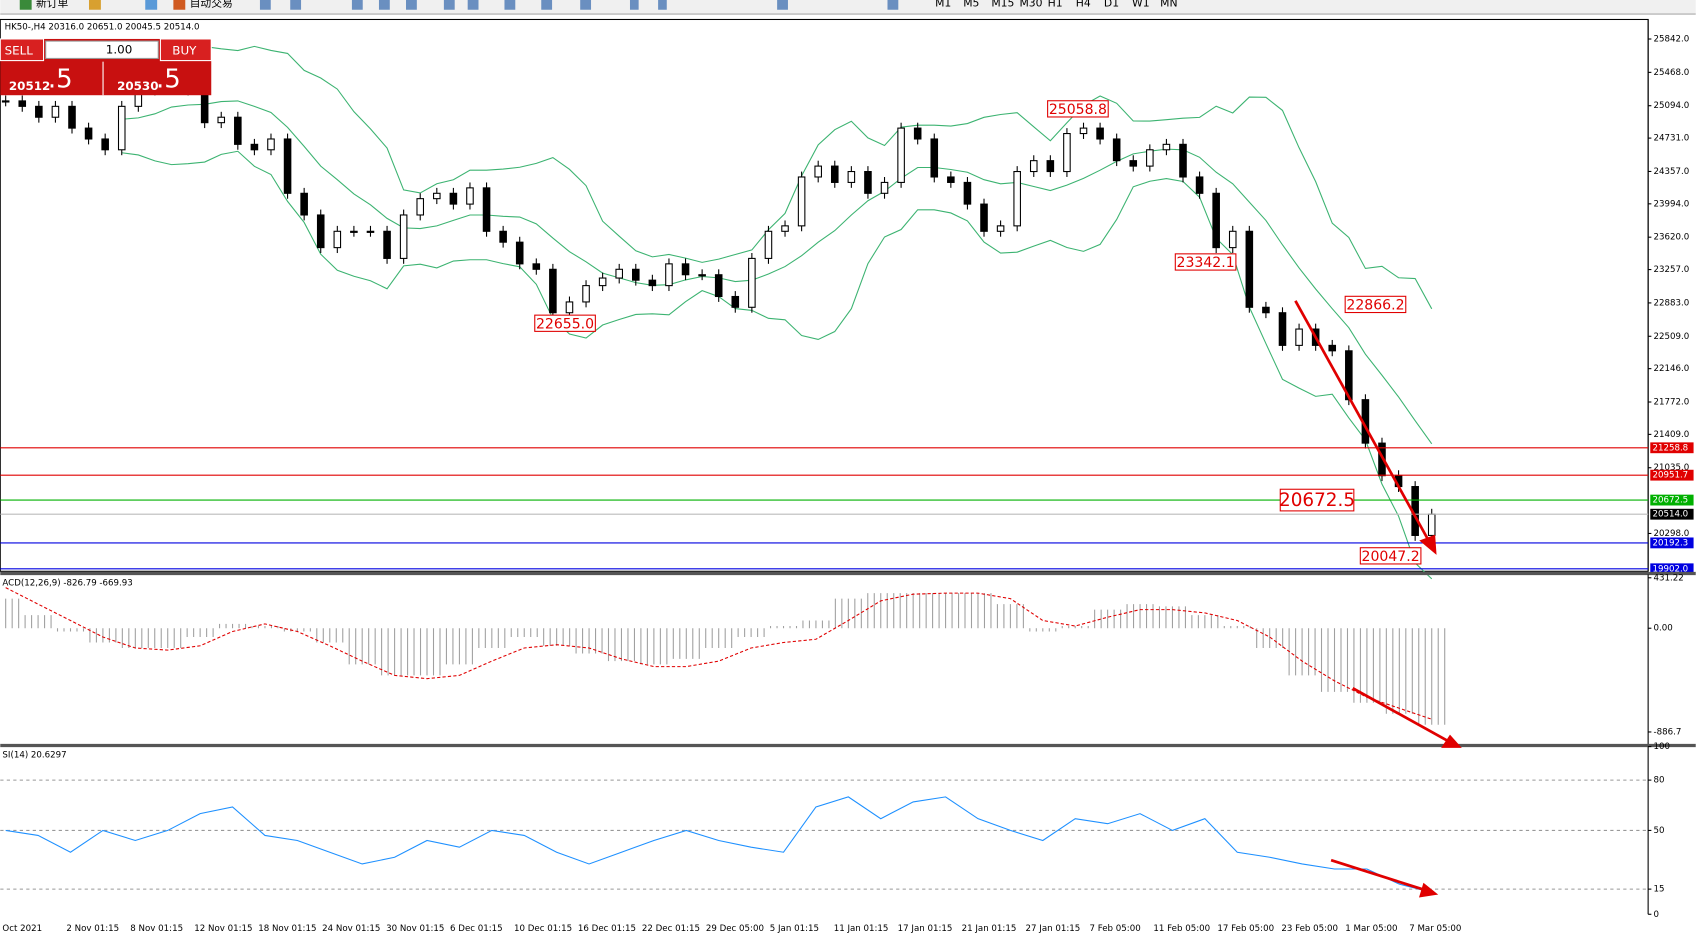 Image resolution: width=1696 pixels, height=937 pixels. I want to click on x-tick-label: 8 Nov 01:15, so click(156, 929).